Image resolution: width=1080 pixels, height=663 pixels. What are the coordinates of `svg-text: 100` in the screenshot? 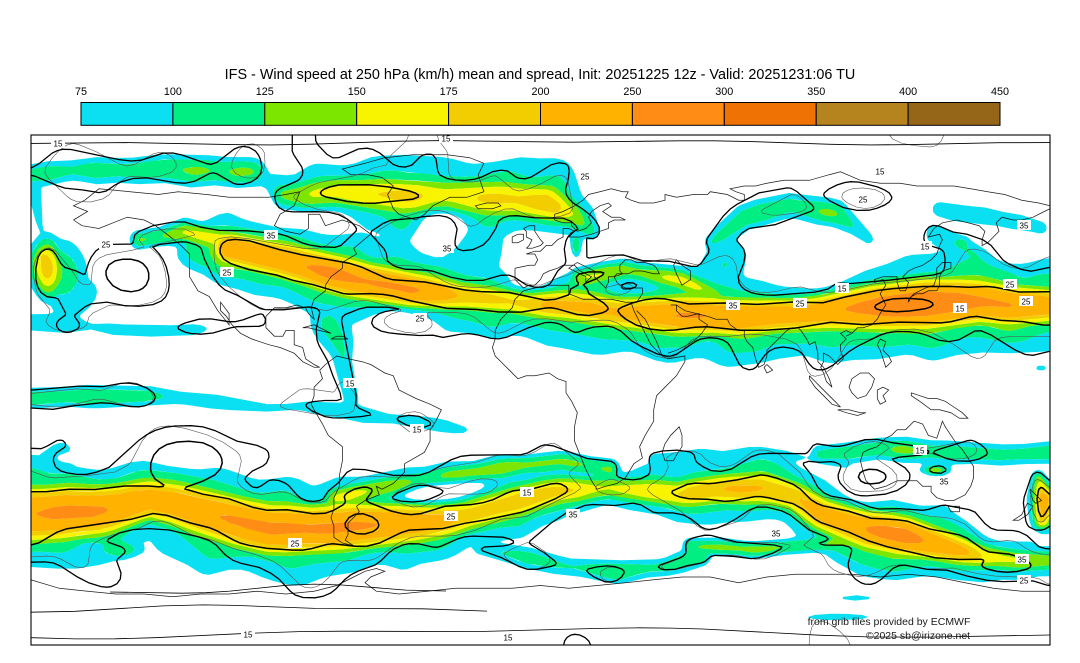 It's located at (173, 92).